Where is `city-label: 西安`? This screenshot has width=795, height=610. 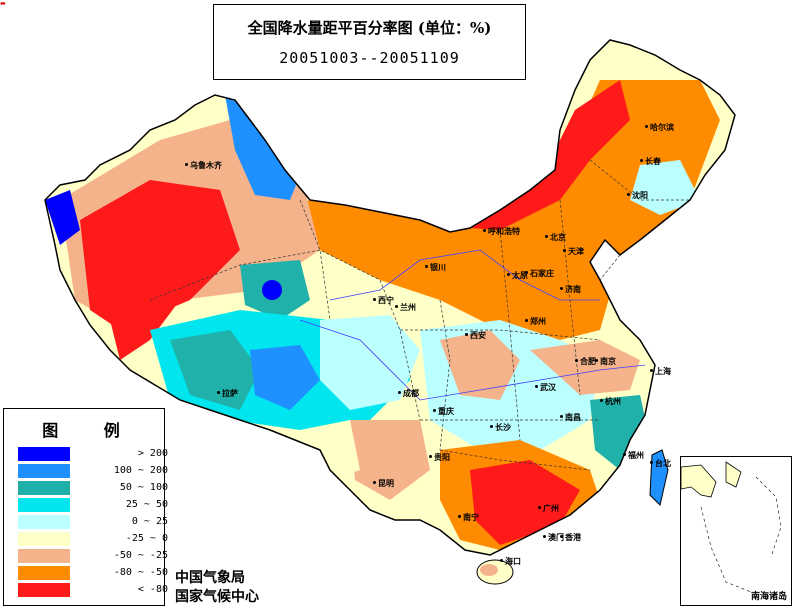
city-label: 西安 is located at coordinates (478, 335).